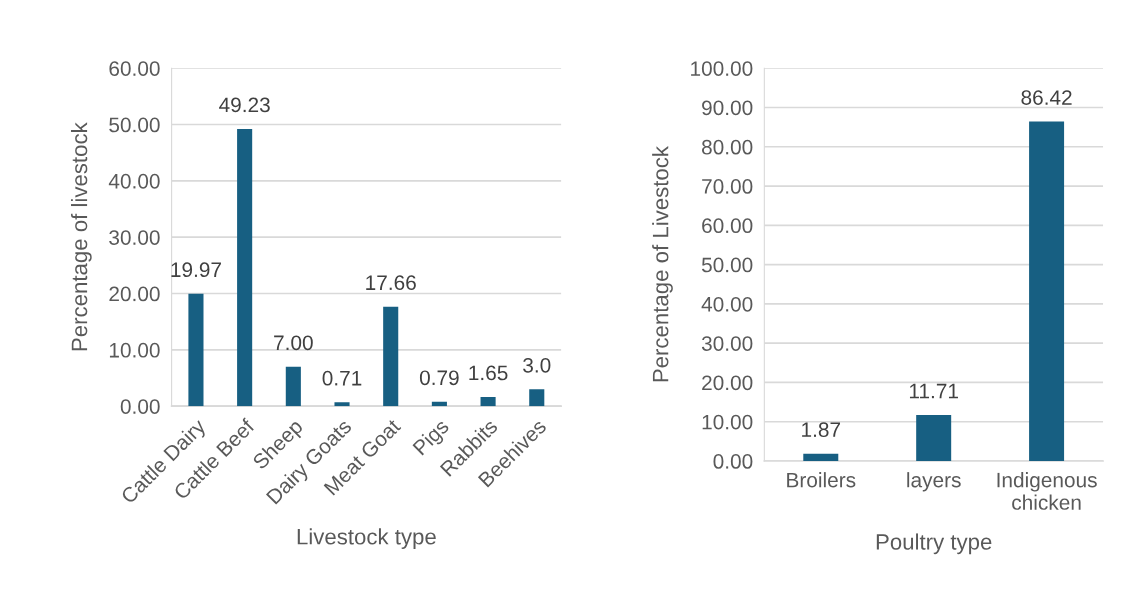  I want to click on x-tick-label: Broilers, so click(821, 480).